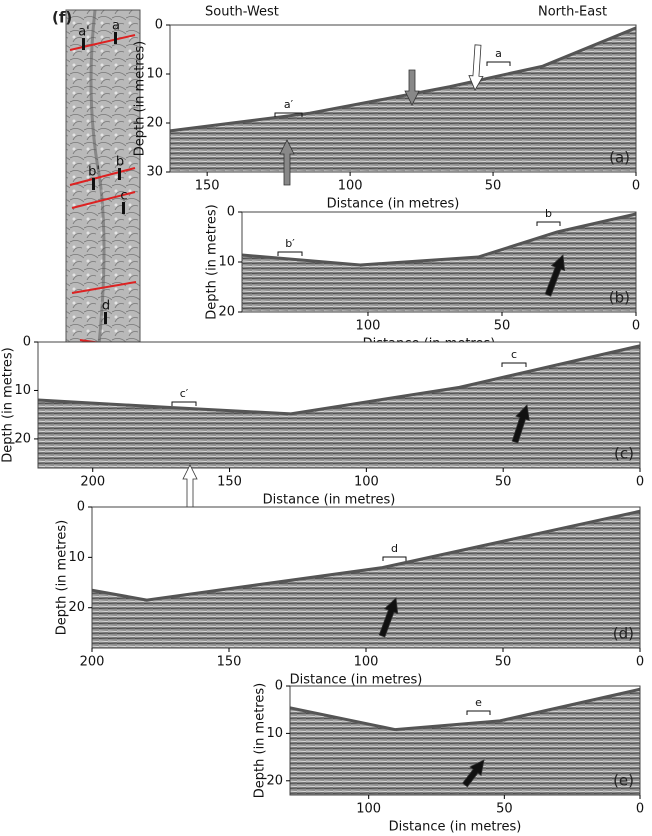 The image size is (652, 836). Describe the element at coordinates (242, 12) in the screenshot. I see `header-left: South-West` at that location.